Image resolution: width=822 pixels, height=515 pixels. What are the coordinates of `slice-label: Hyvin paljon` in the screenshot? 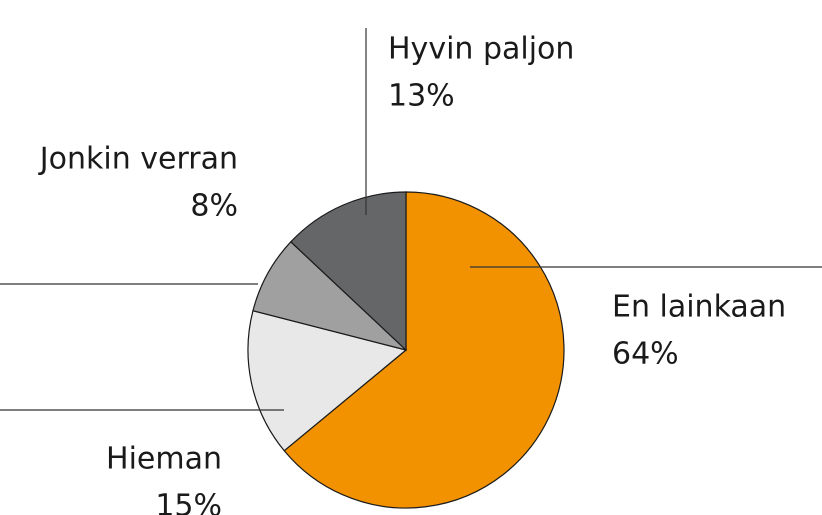 It's located at (481, 49).